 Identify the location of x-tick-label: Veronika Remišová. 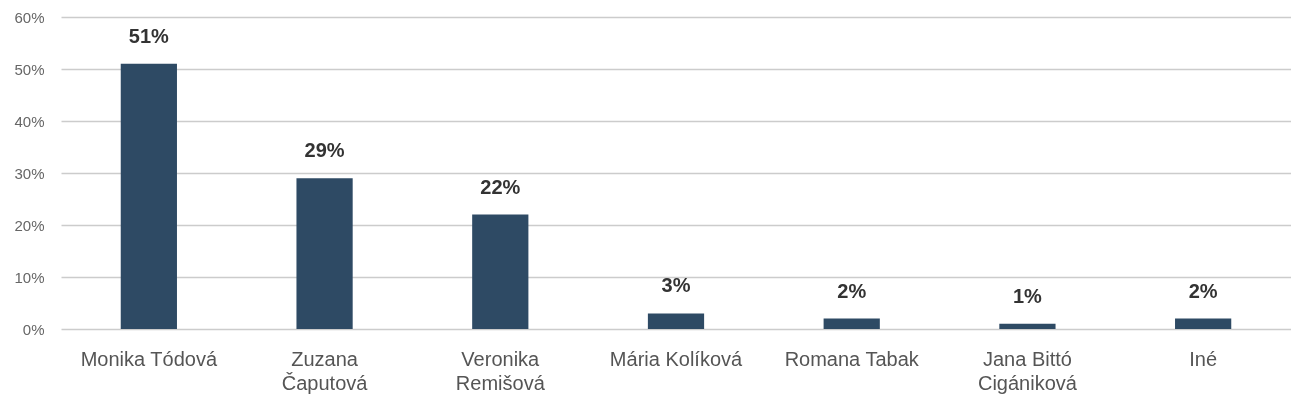
(500, 370).